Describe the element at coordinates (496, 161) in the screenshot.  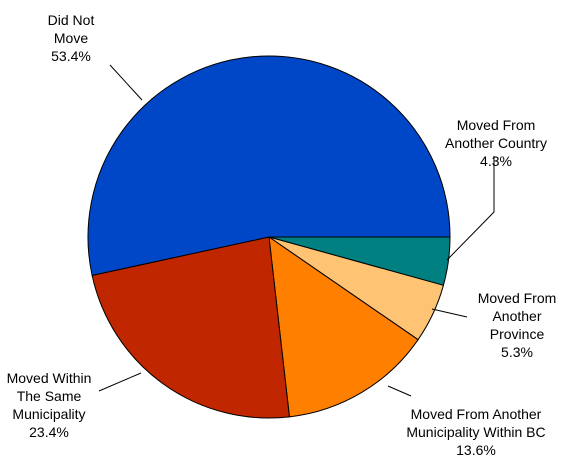
I see `slice-value-0: 4.3%` at that location.